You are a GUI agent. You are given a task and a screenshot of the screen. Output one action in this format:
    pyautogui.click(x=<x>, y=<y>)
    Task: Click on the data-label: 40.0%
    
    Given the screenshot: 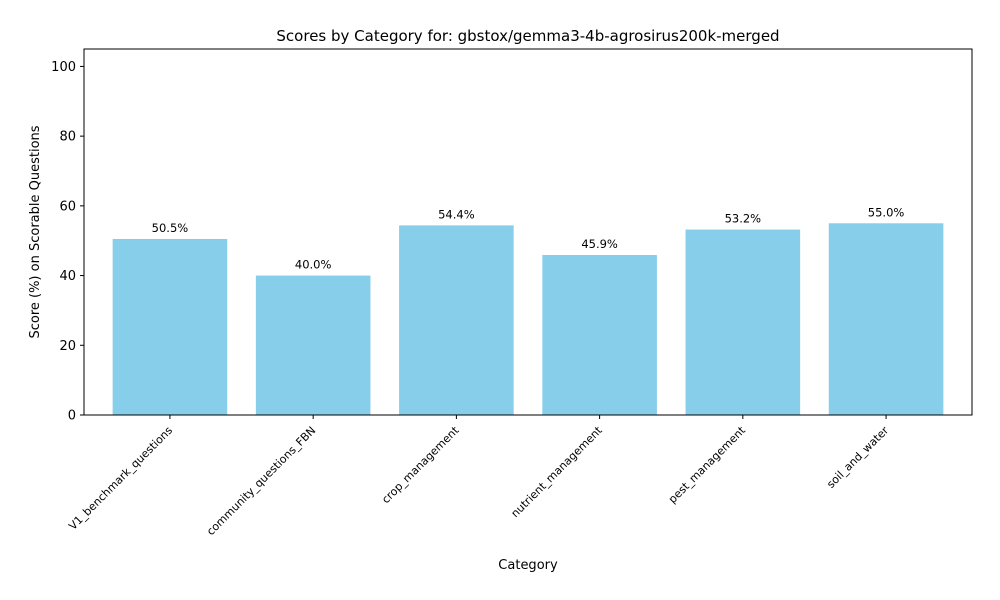 What is the action you would take?
    pyautogui.click(x=313, y=265)
    